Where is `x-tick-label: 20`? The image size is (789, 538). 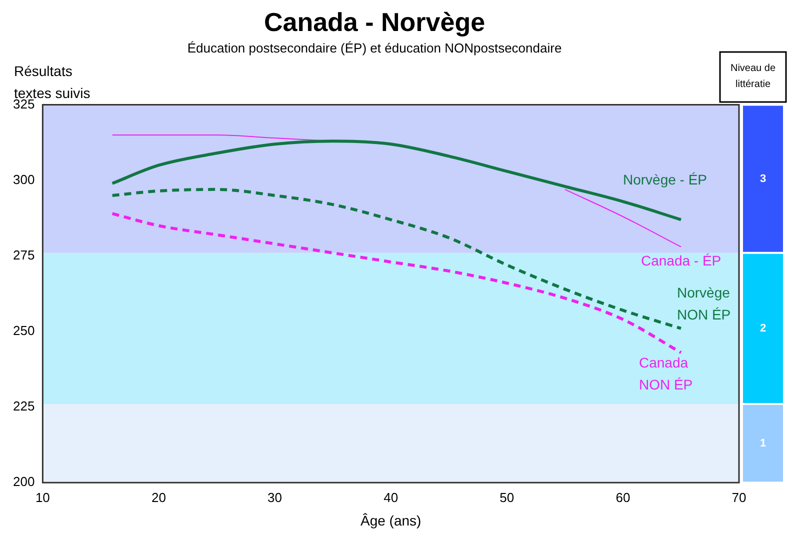
x-tick-label: 20 is located at coordinates (159, 497).